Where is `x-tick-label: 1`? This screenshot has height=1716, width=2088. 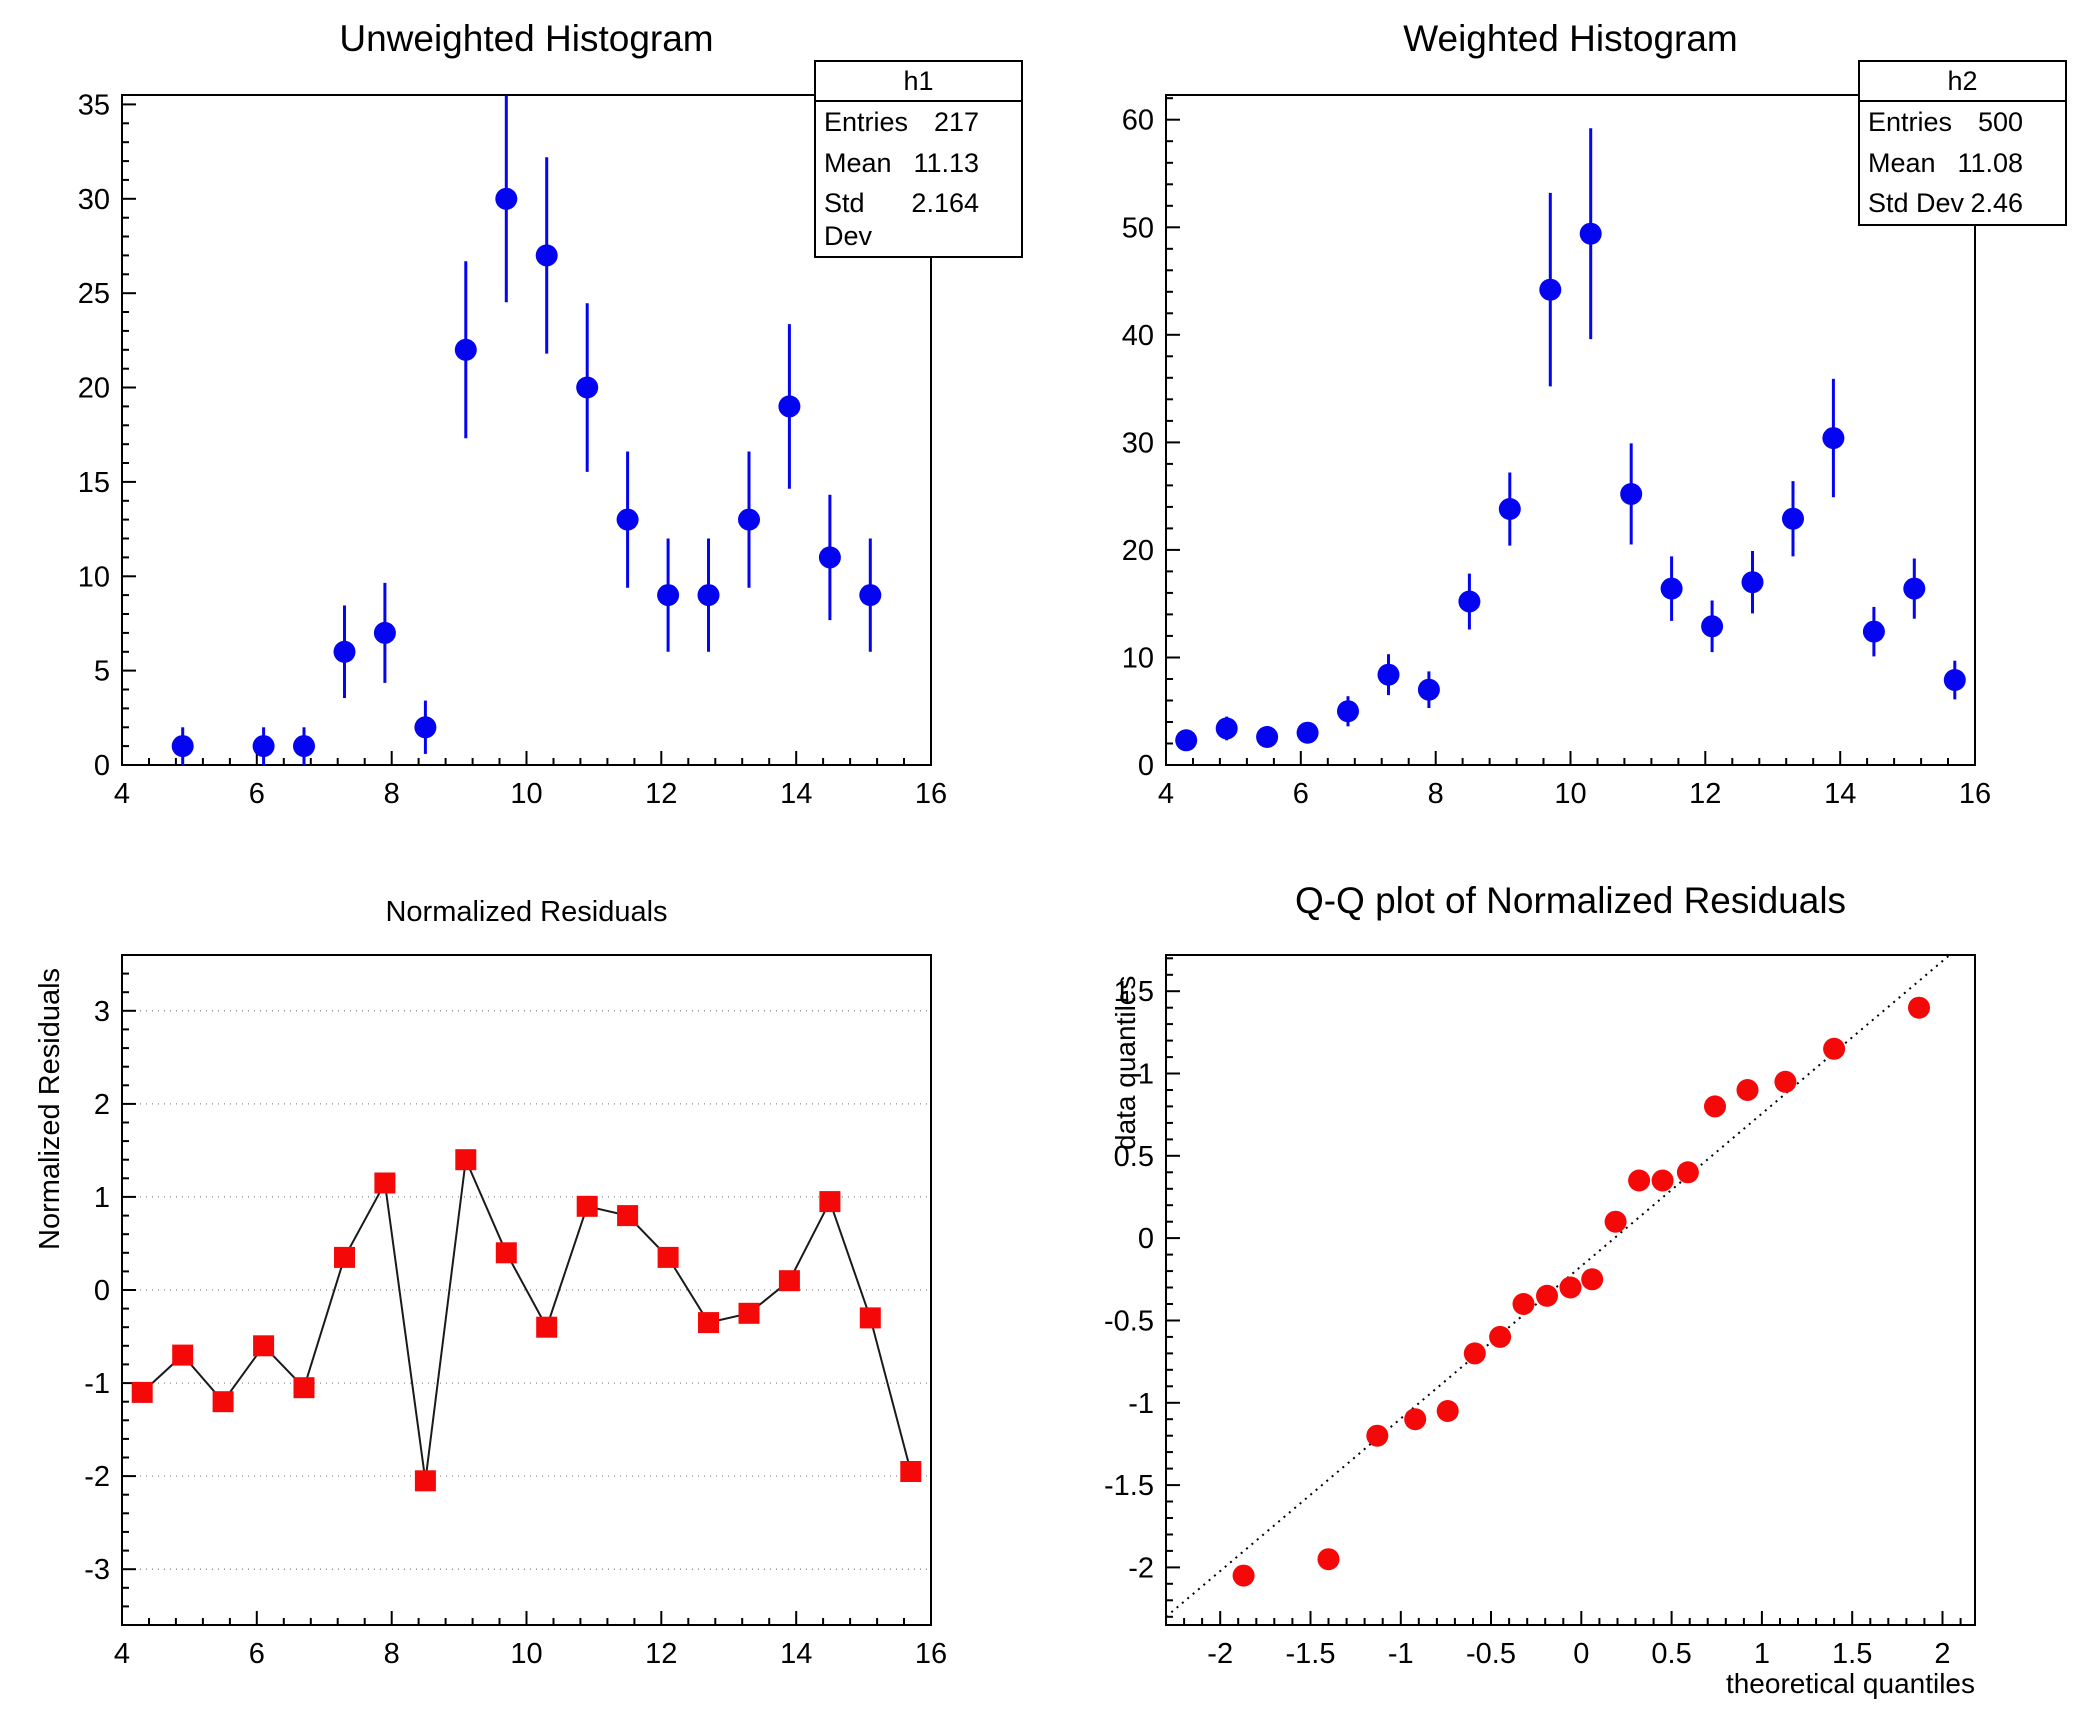
x-tick-label: 1 is located at coordinates (1762, 1654).